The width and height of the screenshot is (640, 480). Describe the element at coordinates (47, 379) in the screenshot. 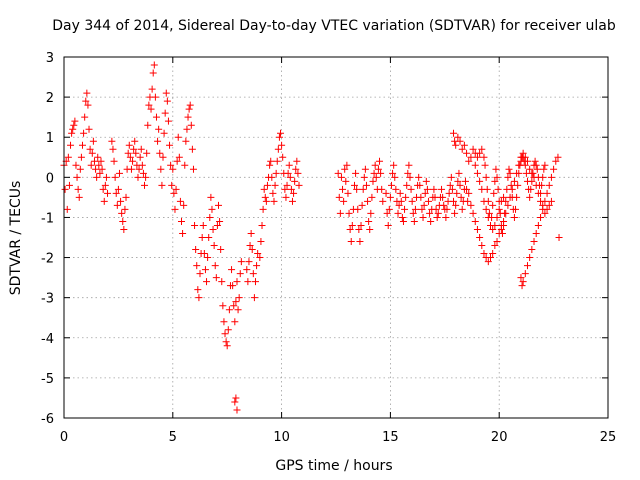

I see `y-tick-label: -5` at that location.